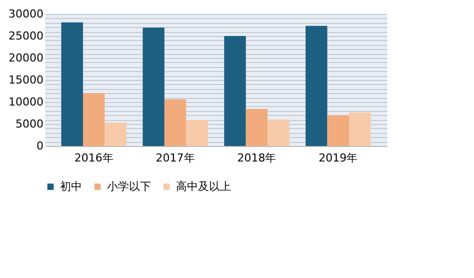 This screenshot has height=278, width=474. What do you see at coordinates (26, 14) in the screenshot?
I see `y-tick-label: 30000` at bounding box center [26, 14].